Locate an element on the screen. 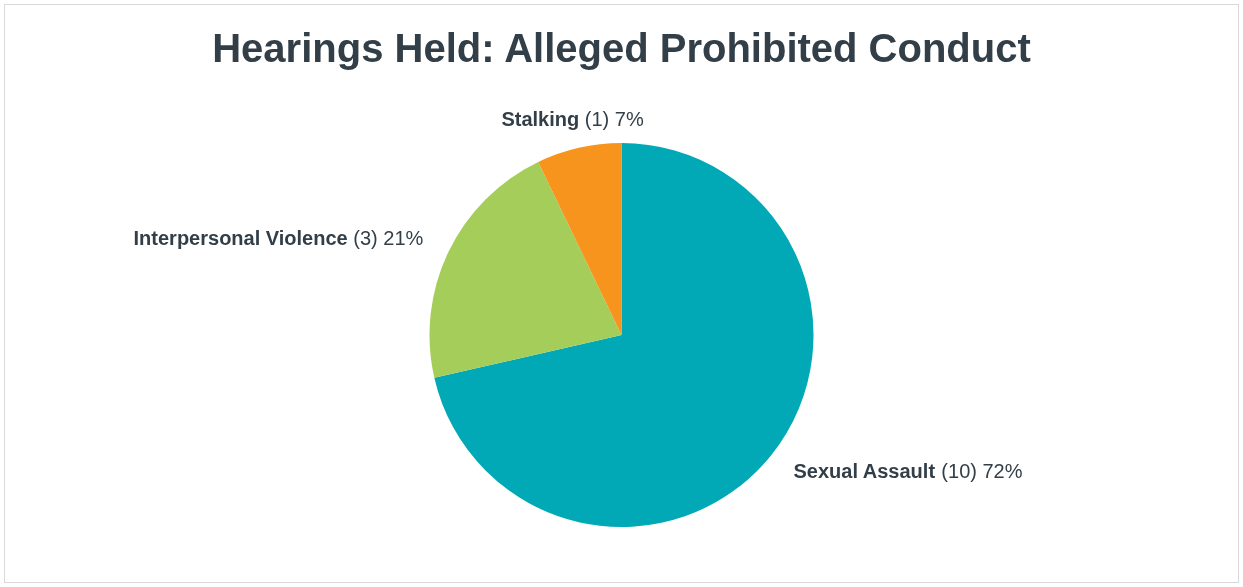 The image size is (1243, 587). data-label: (1) 7% is located at coordinates (614, 119).